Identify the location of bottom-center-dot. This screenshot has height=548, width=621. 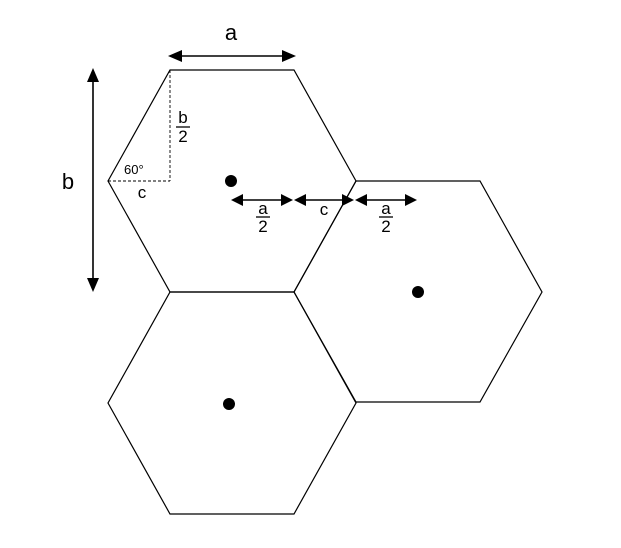
(229, 404).